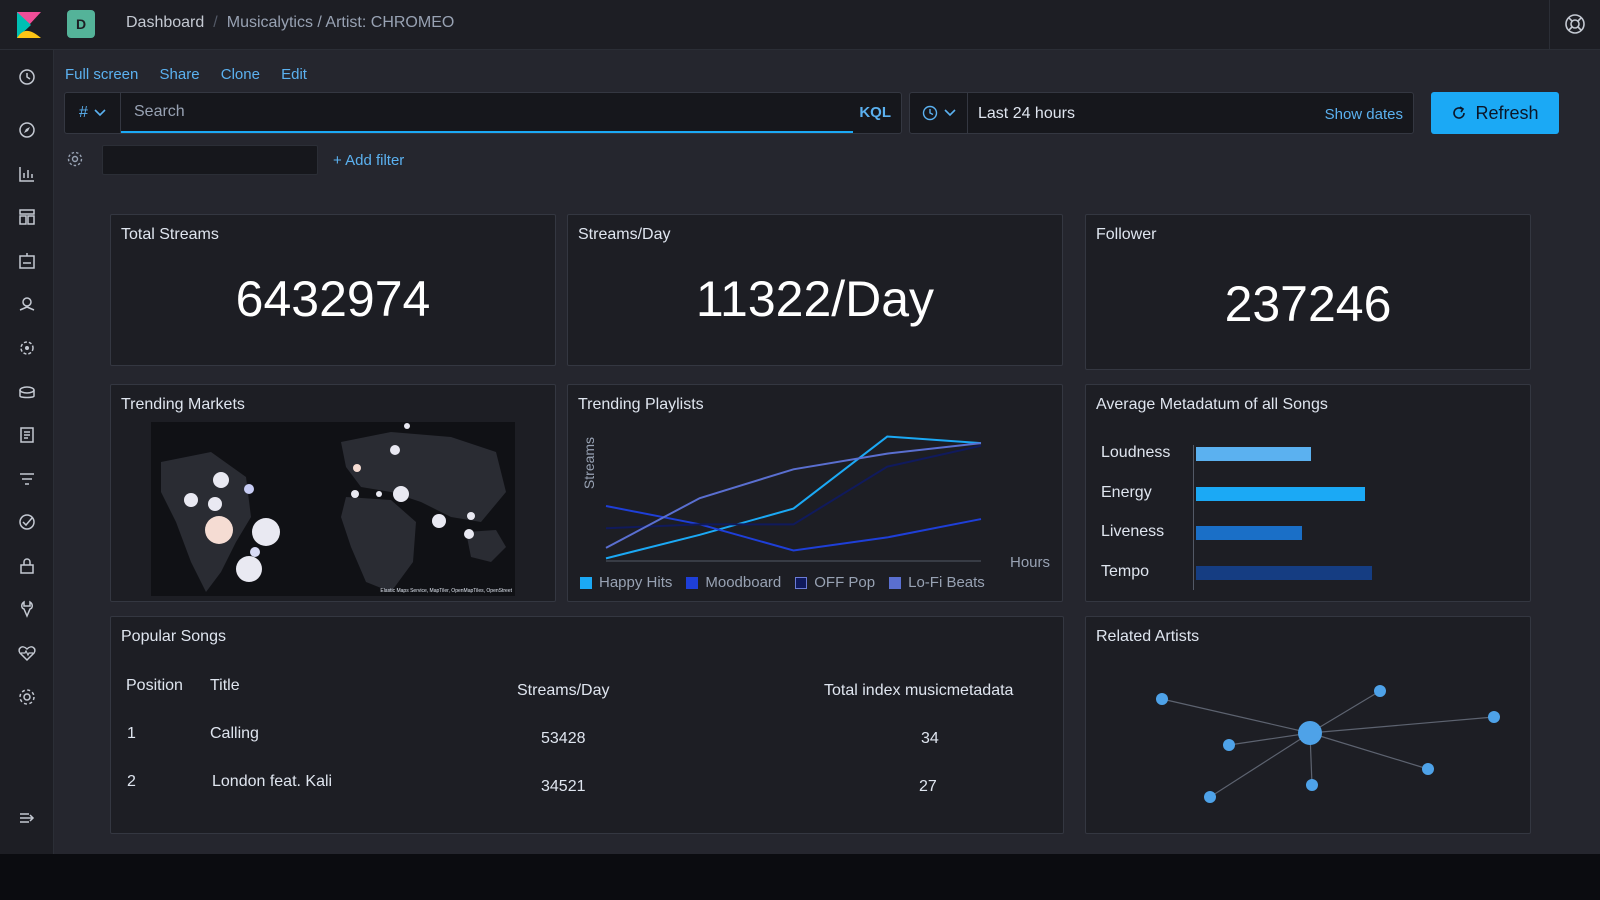 The image size is (1600, 900). What do you see at coordinates (154, 685) in the screenshot?
I see `column-header-position: Position` at bounding box center [154, 685].